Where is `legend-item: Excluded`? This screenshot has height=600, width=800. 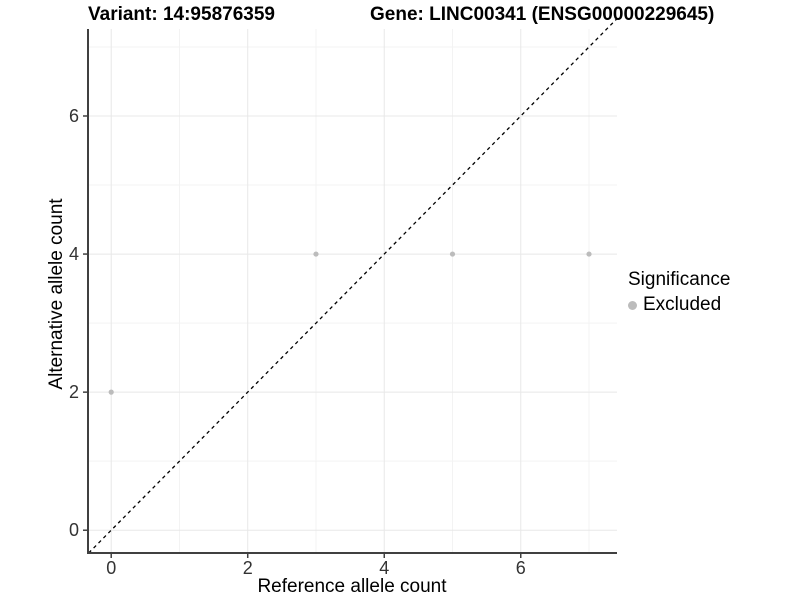
legend-item: Excluded is located at coordinates (679, 305).